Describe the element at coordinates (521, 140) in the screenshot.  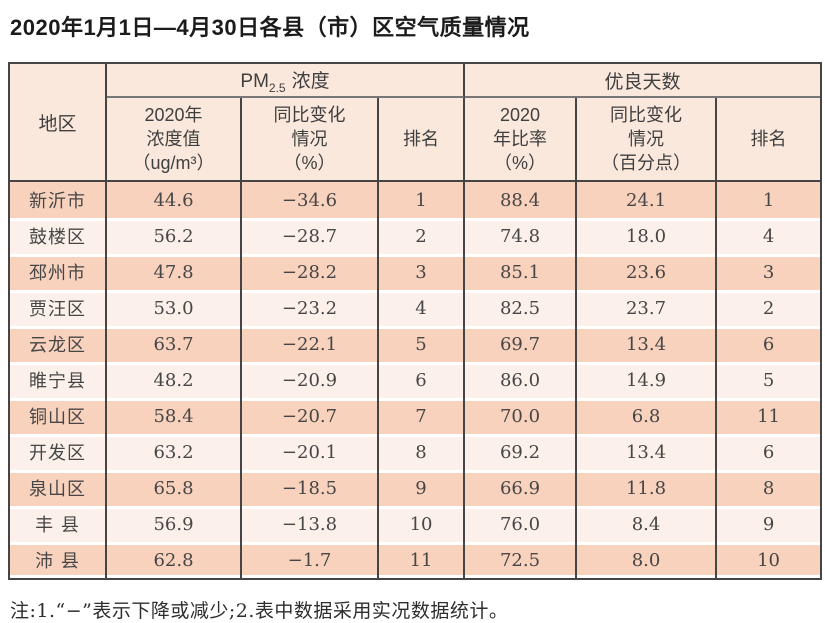
I see `header-gooddays-ratio: 2020 年比率 （%）` at that location.